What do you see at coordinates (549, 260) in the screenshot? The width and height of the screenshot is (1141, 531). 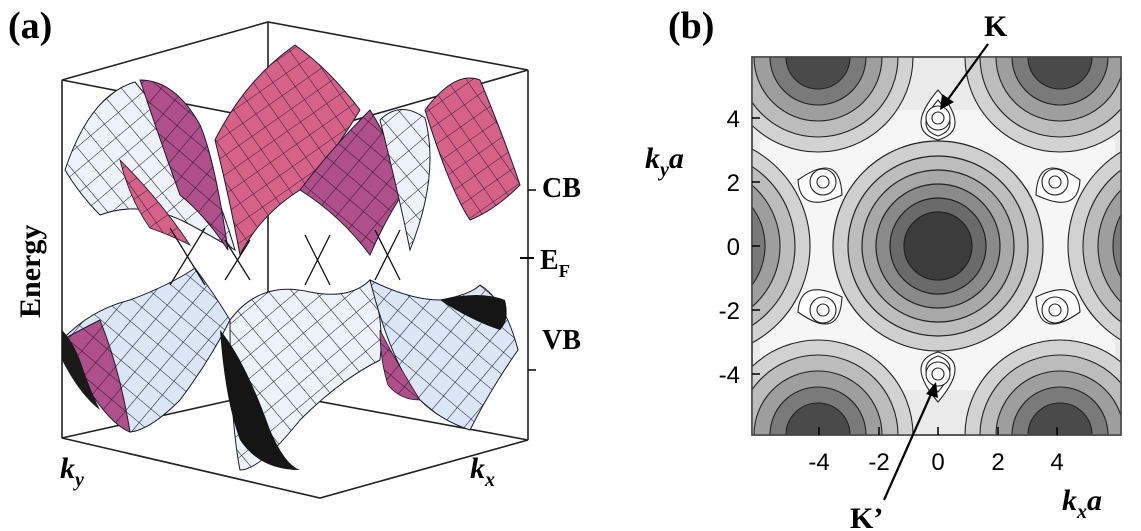 I see `ef-main: E` at bounding box center [549, 260].